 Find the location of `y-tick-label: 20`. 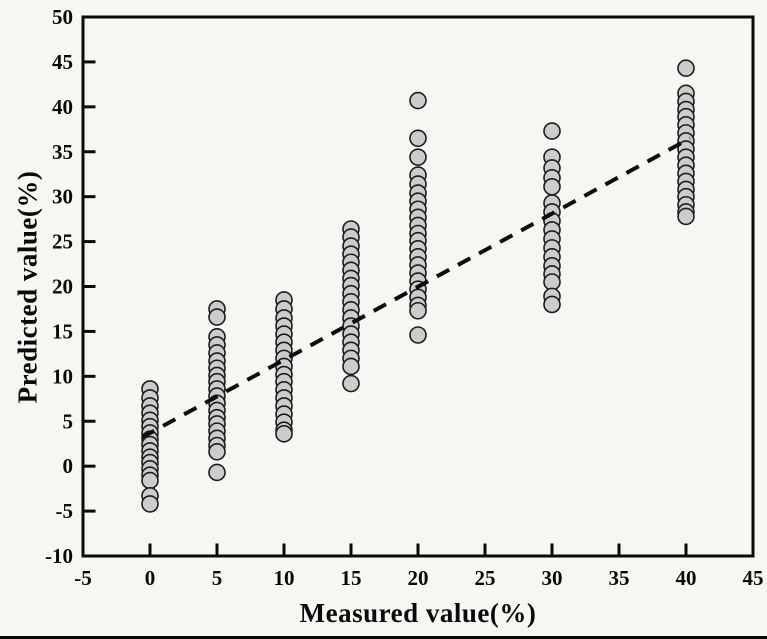

y-tick-label: 20 is located at coordinates (62, 287).